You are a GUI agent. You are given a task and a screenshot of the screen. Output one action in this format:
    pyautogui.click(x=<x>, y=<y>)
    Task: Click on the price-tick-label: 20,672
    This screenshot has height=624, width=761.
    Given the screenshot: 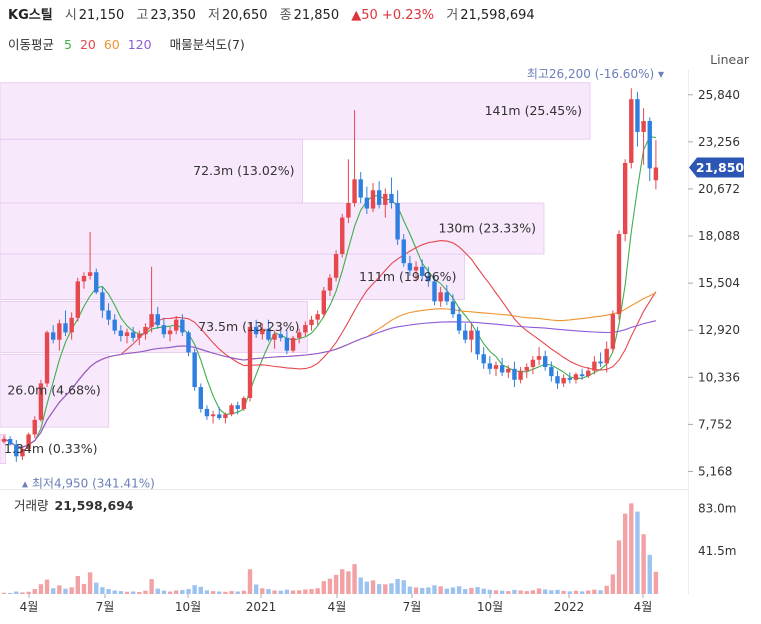 What is the action you would take?
    pyautogui.click(x=719, y=189)
    